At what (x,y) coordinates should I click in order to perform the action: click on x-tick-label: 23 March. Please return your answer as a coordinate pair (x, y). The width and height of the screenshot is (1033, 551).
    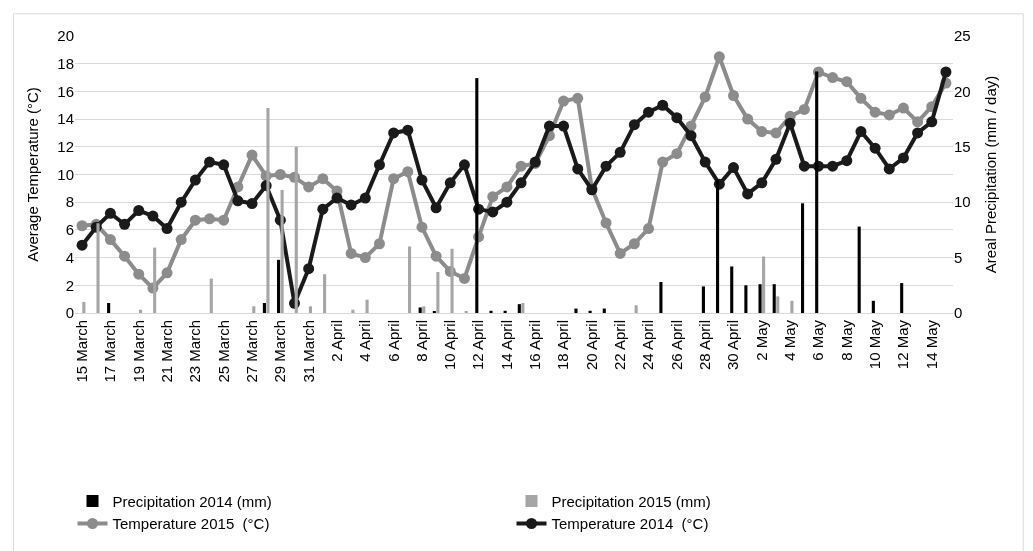
    Looking at the image, I should click on (195, 351).